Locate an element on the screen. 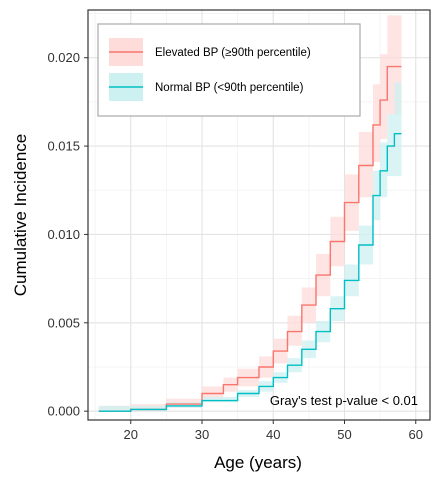 This screenshot has height=480, width=440. y-axis-title: Cumulative Incidence is located at coordinates (20, 215).